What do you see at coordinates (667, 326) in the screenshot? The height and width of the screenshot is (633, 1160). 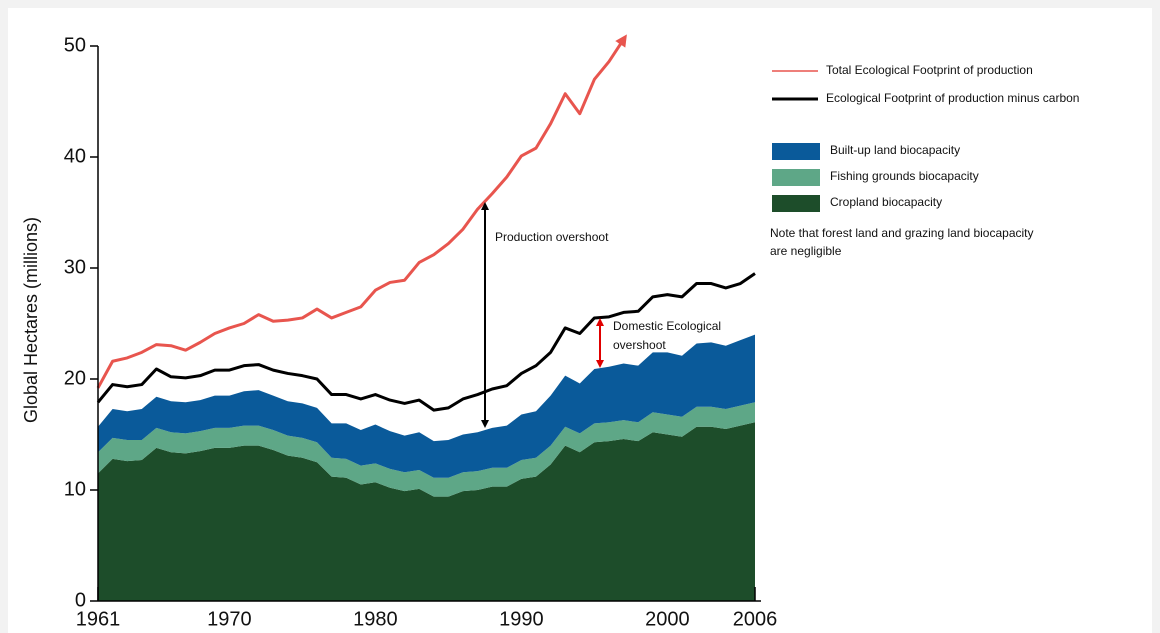 I see `annotation: Domestic Ecological` at bounding box center [667, 326].